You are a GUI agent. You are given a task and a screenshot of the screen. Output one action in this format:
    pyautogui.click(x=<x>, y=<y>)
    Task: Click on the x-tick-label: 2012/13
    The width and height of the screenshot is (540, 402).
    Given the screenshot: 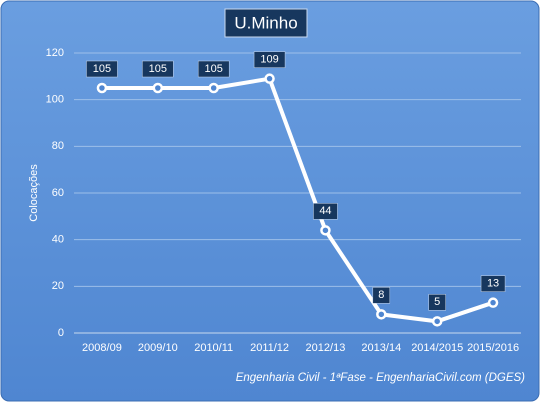 What is the action you would take?
    pyautogui.click(x=326, y=348)
    